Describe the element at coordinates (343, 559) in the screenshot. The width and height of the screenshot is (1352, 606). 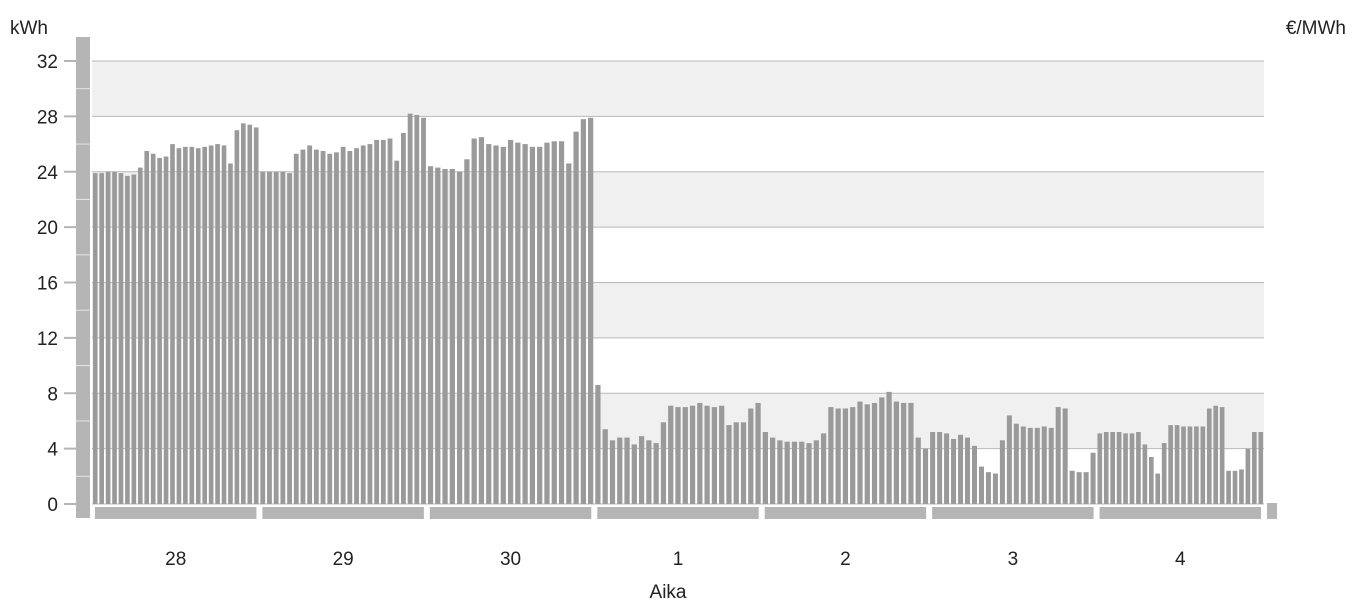
I see `x-tick-label: 29` at that location.